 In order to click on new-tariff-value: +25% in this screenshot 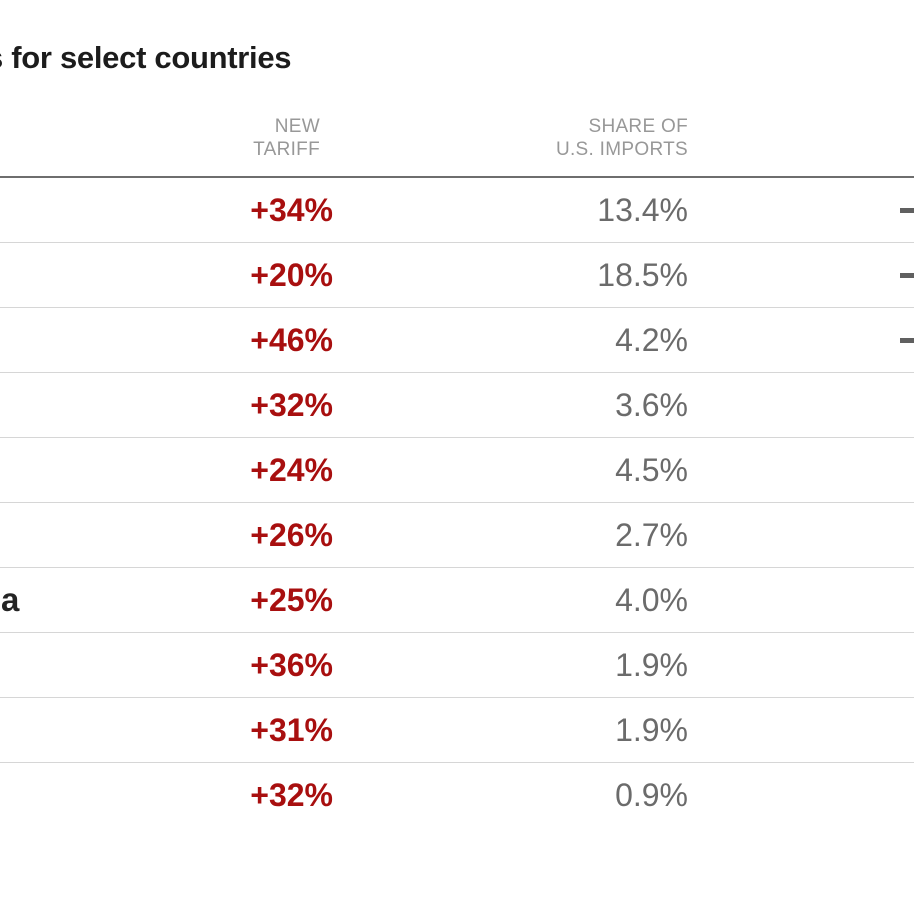, I will do `click(291, 600)`.